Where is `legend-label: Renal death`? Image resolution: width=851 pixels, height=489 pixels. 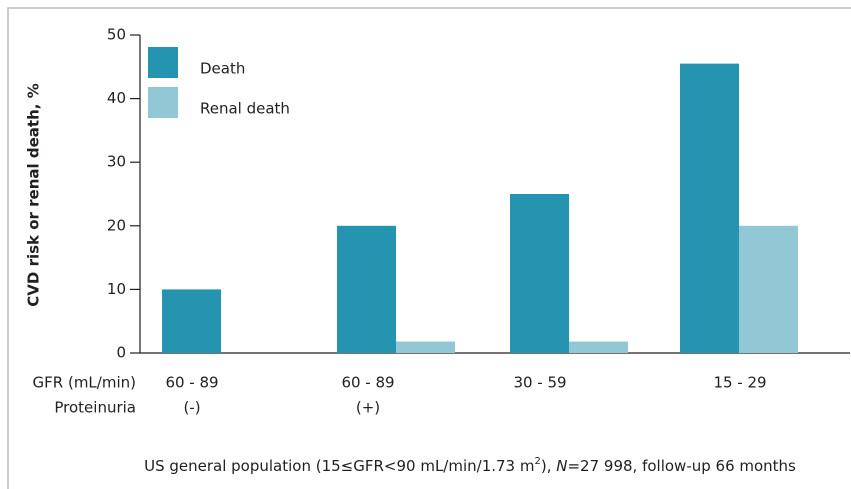 legend-label: Renal death is located at coordinates (245, 109).